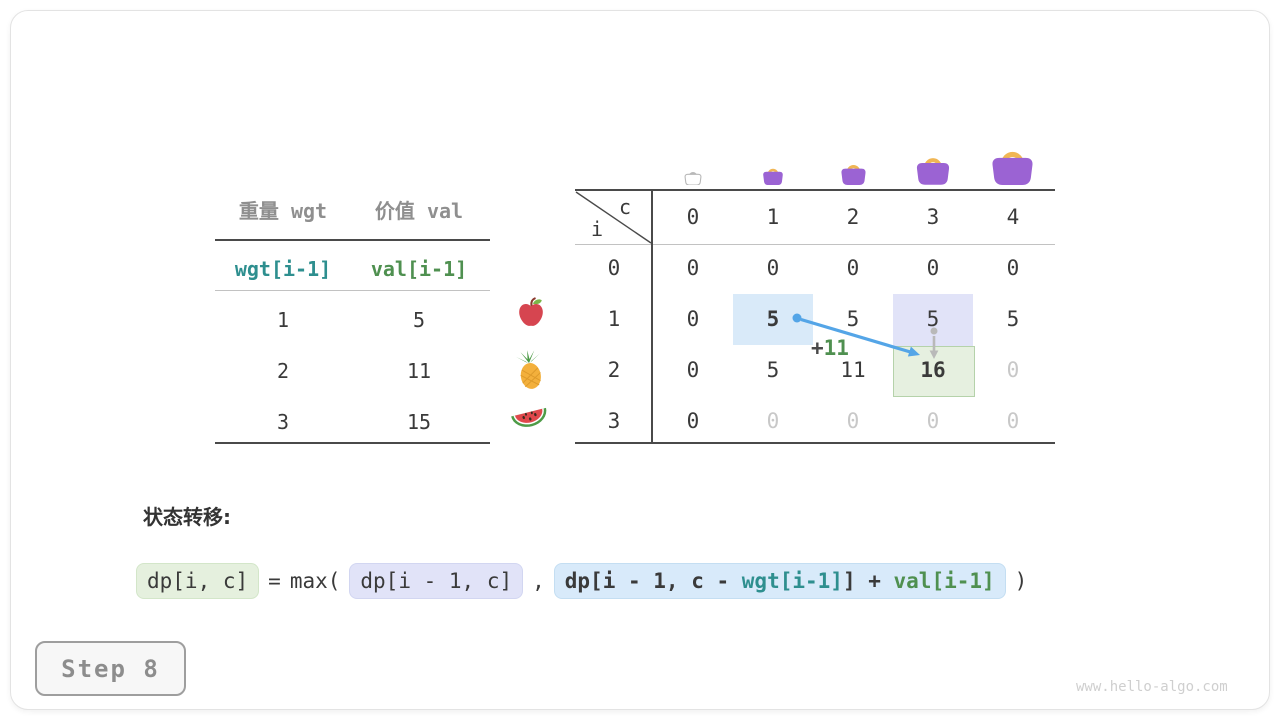  Describe the element at coordinates (1013, 421) in the screenshot. I see `dp-cell-3-4: 0` at that location.